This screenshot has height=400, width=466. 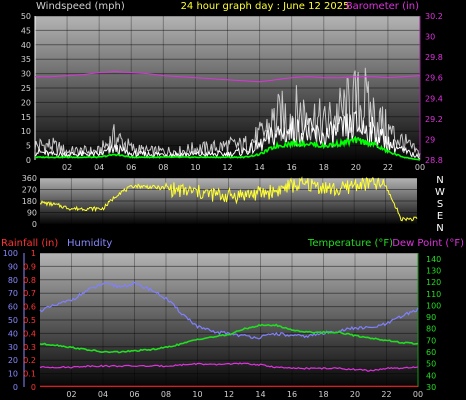 What do you see at coordinates (15, 387) in the screenshot?
I see `humidity-tick-label: 0` at bounding box center [15, 387].